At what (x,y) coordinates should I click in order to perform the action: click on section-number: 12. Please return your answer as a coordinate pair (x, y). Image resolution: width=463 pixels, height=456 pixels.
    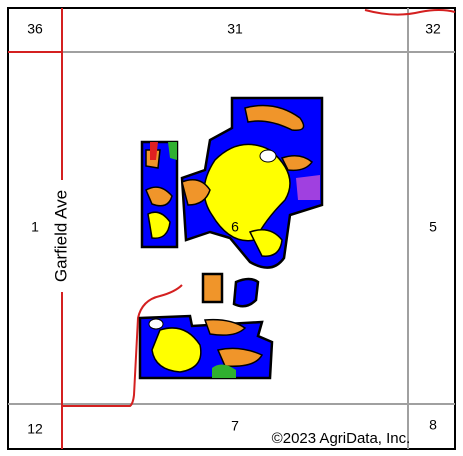
    Looking at the image, I should click on (35, 429).